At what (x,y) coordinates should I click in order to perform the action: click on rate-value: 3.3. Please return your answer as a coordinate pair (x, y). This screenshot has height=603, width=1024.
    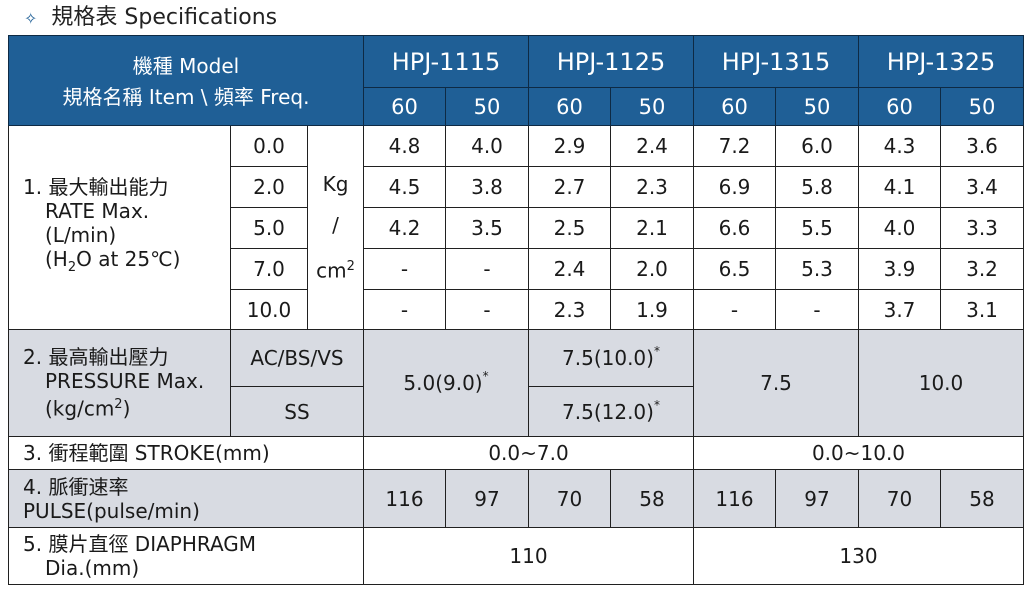
    Looking at the image, I should click on (982, 228).